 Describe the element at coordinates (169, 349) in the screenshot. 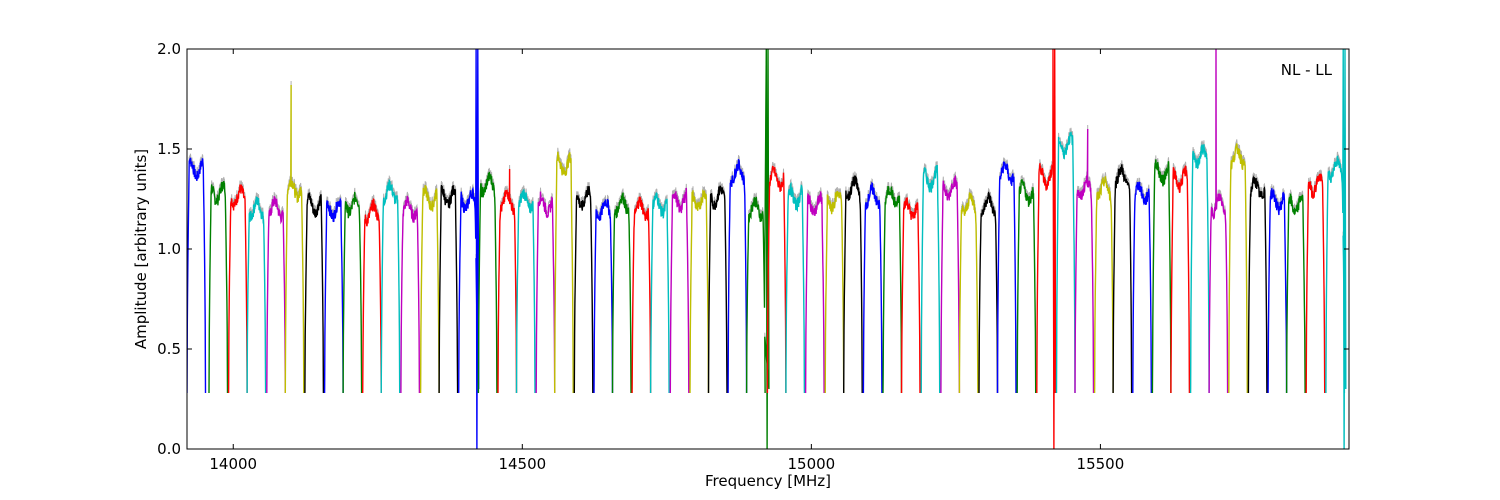

I see `y-tick-label: 0.5` at that location.